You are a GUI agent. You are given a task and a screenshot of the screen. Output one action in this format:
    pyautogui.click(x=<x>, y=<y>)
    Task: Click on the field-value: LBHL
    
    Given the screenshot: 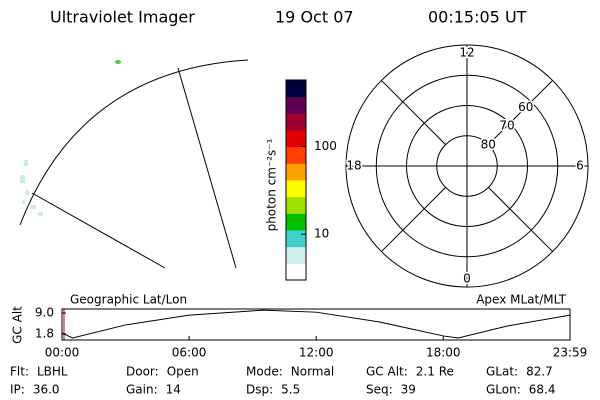 What is the action you would take?
    pyautogui.click(x=52, y=372)
    